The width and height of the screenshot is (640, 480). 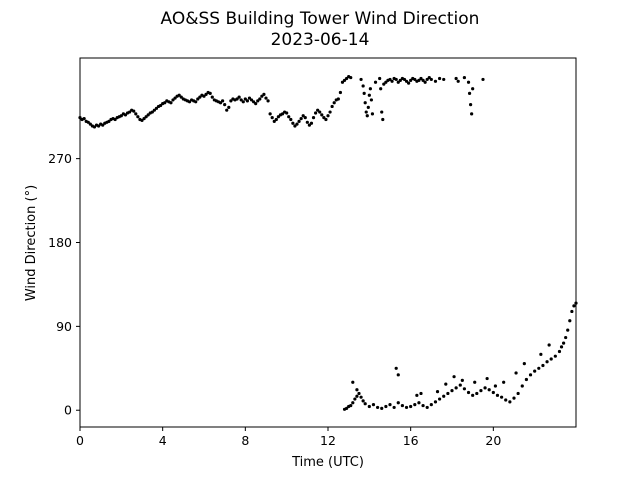 I want to click on x-tick-label: 12, so click(x=328, y=440).